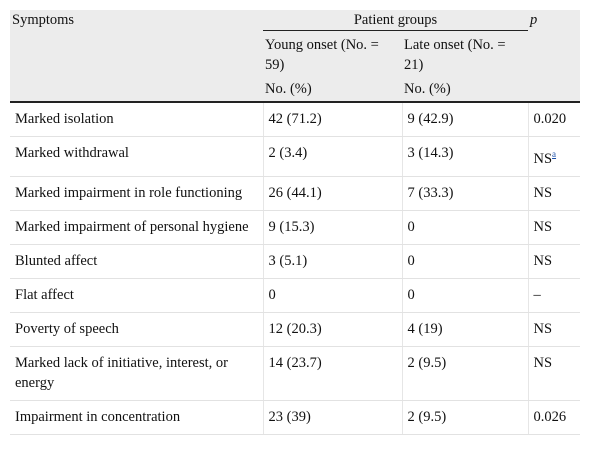 This screenshot has height=451, width=590. Describe the element at coordinates (137, 156) in the screenshot. I see `symptom-cell: Marked withdrawal` at that location.